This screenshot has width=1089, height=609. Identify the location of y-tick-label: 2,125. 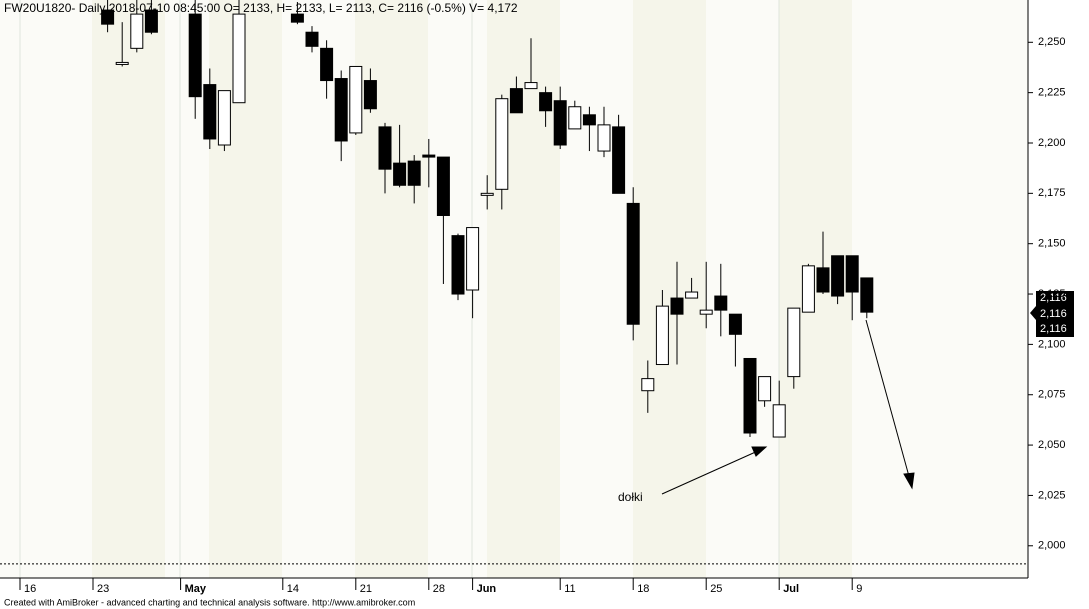
(1052, 294).